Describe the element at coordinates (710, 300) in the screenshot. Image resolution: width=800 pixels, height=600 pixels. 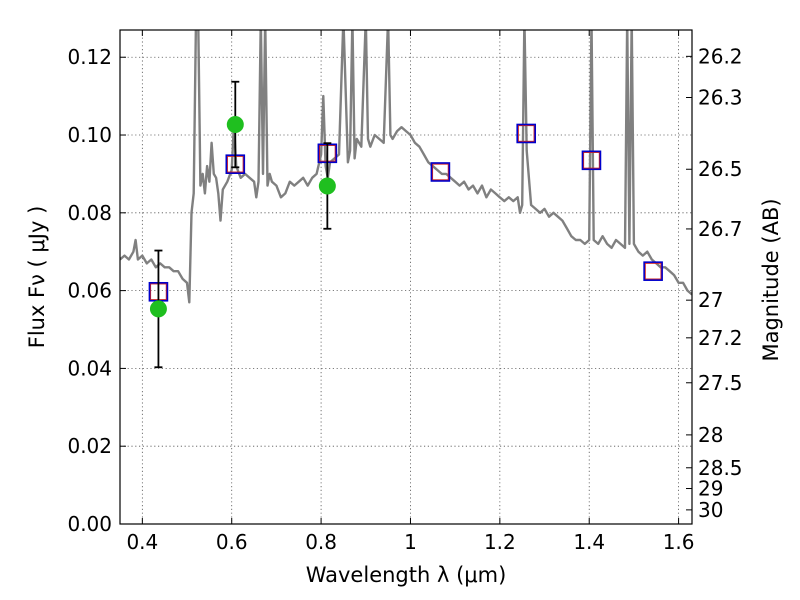
I see `mag-tick-label: 27` at that location.